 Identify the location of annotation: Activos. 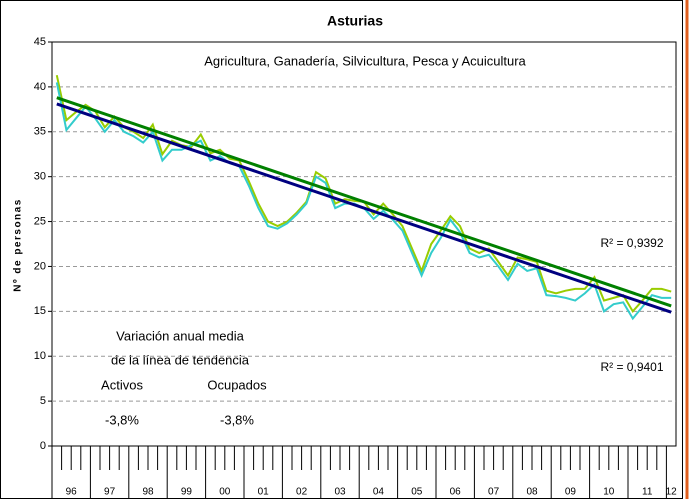
(122, 384).